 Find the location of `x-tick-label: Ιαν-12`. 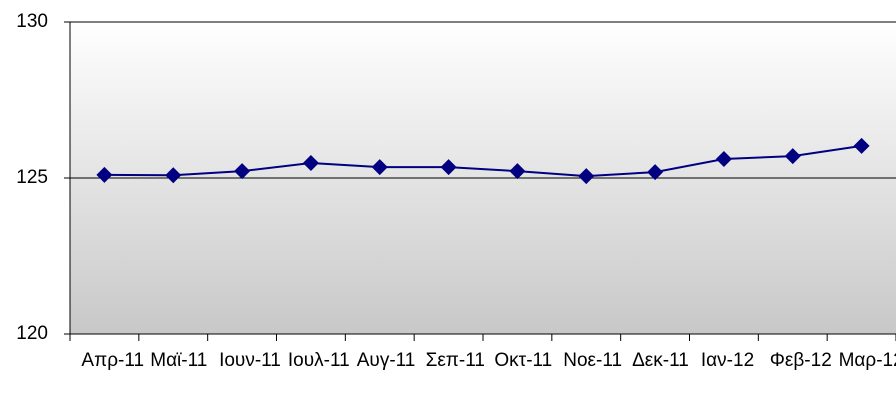

x-tick-label: Ιαν-12 is located at coordinates (727, 360).